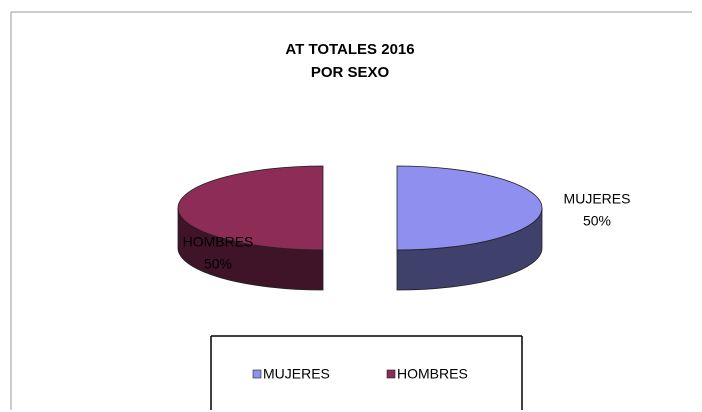 This screenshot has width=702, height=412. I want to click on legend-label: HOMBRES, so click(432, 374).